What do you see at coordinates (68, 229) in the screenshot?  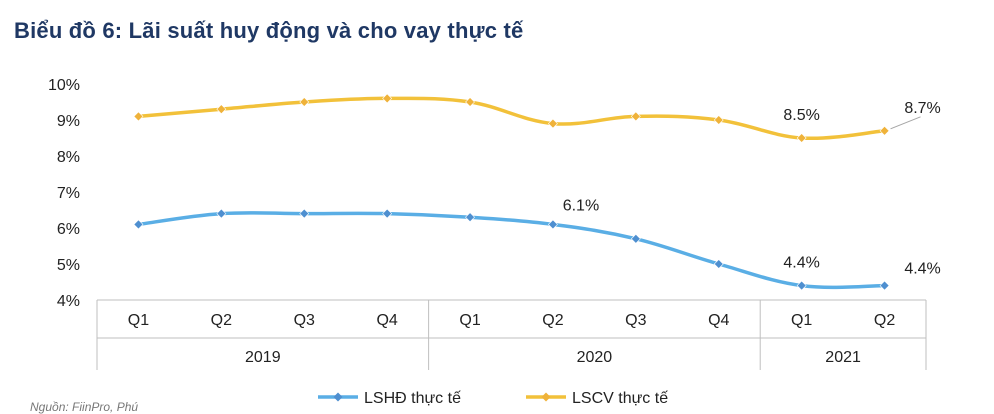 I see `y-tick-label: 6%` at bounding box center [68, 229].